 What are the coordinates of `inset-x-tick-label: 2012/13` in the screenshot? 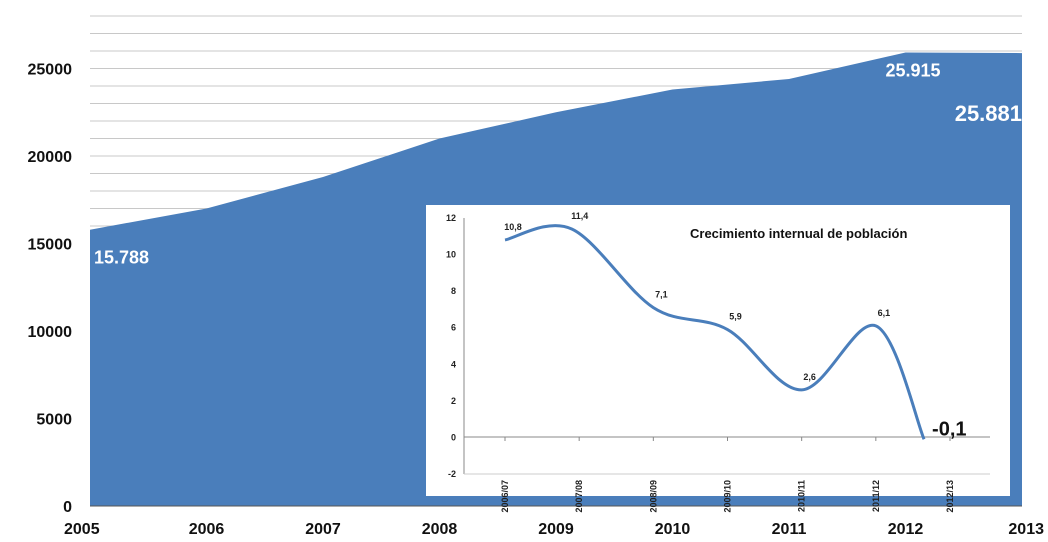 It's located at (950, 496).